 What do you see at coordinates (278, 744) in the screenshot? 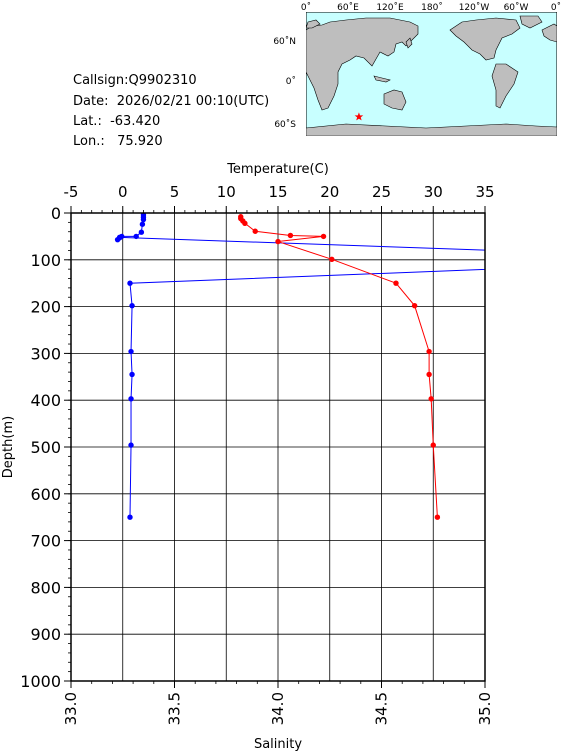
I see `salinity-axis-label: Salinity` at bounding box center [278, 744].